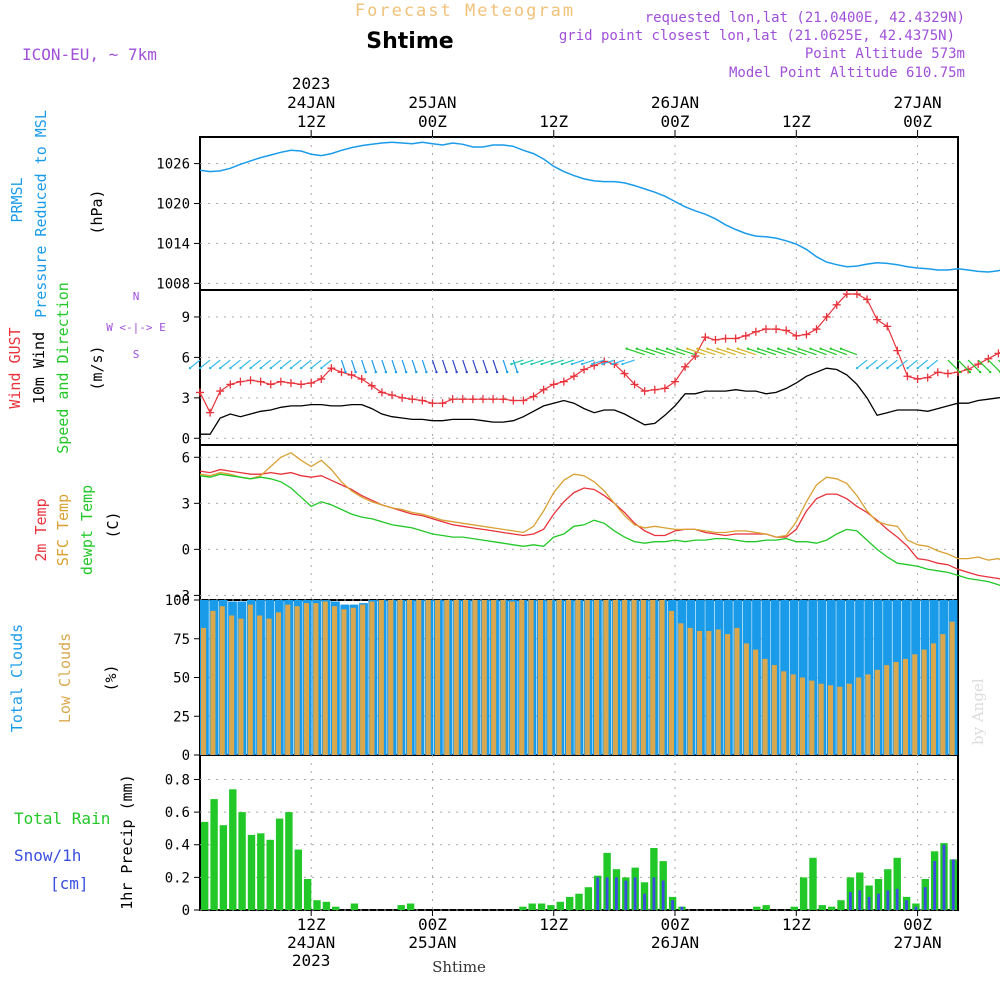 Image resolution: width=1000 pixels, height=1000 pixels. I want to click on model-point-altitude: Model Point Altitude 610.75m, so click(847, 73).